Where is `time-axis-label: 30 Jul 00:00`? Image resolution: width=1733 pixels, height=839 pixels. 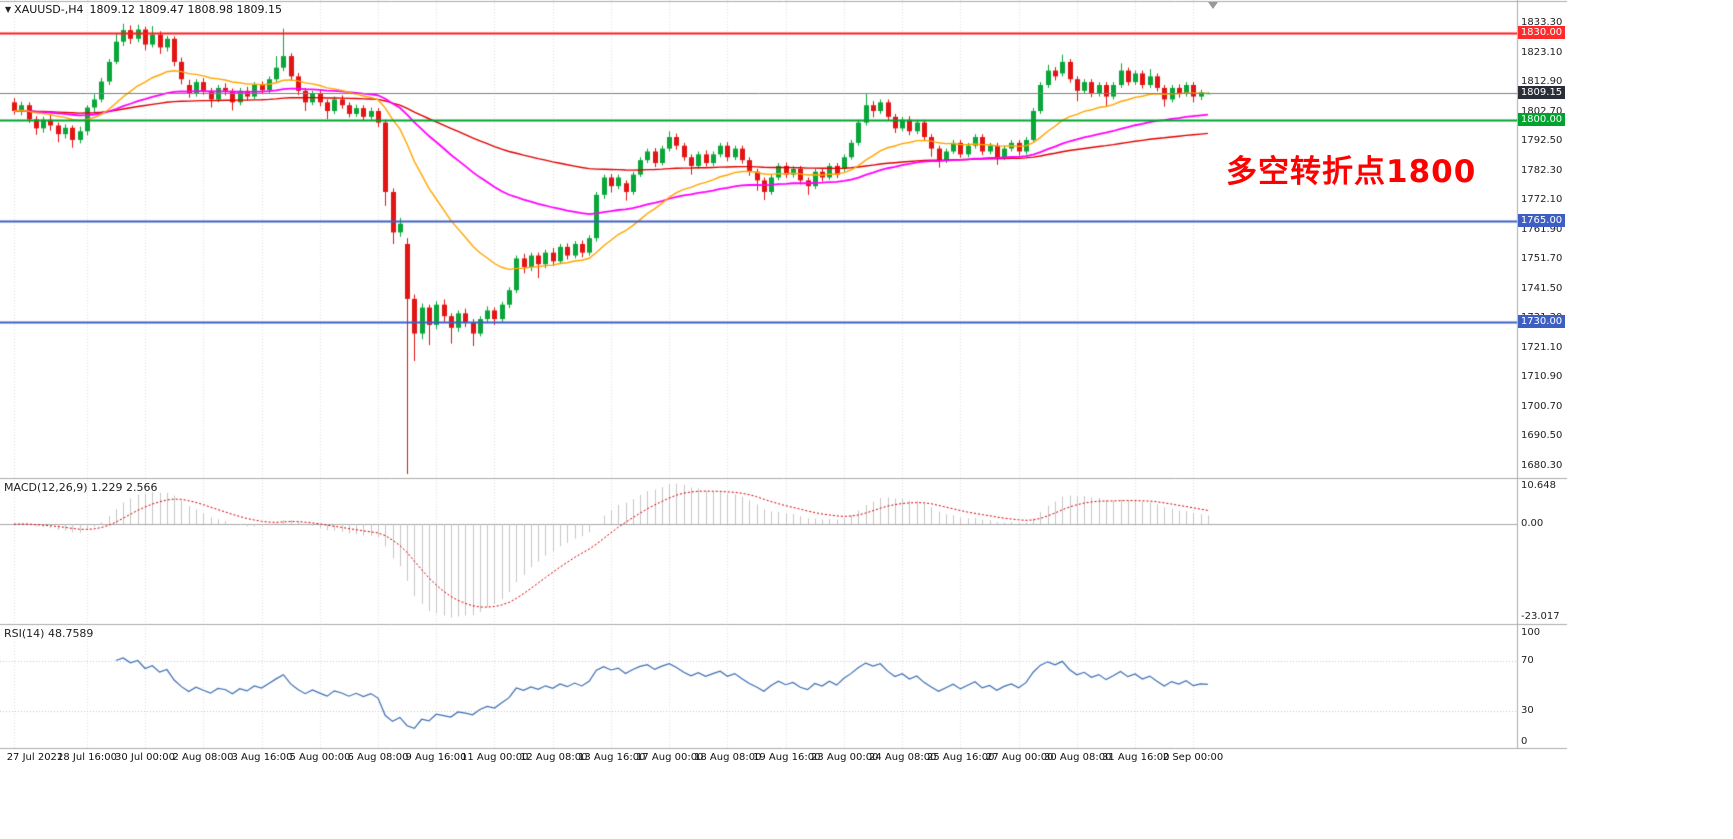
time-axis-label: 30 Jul 00:00 is located at coordinates (145, 757).